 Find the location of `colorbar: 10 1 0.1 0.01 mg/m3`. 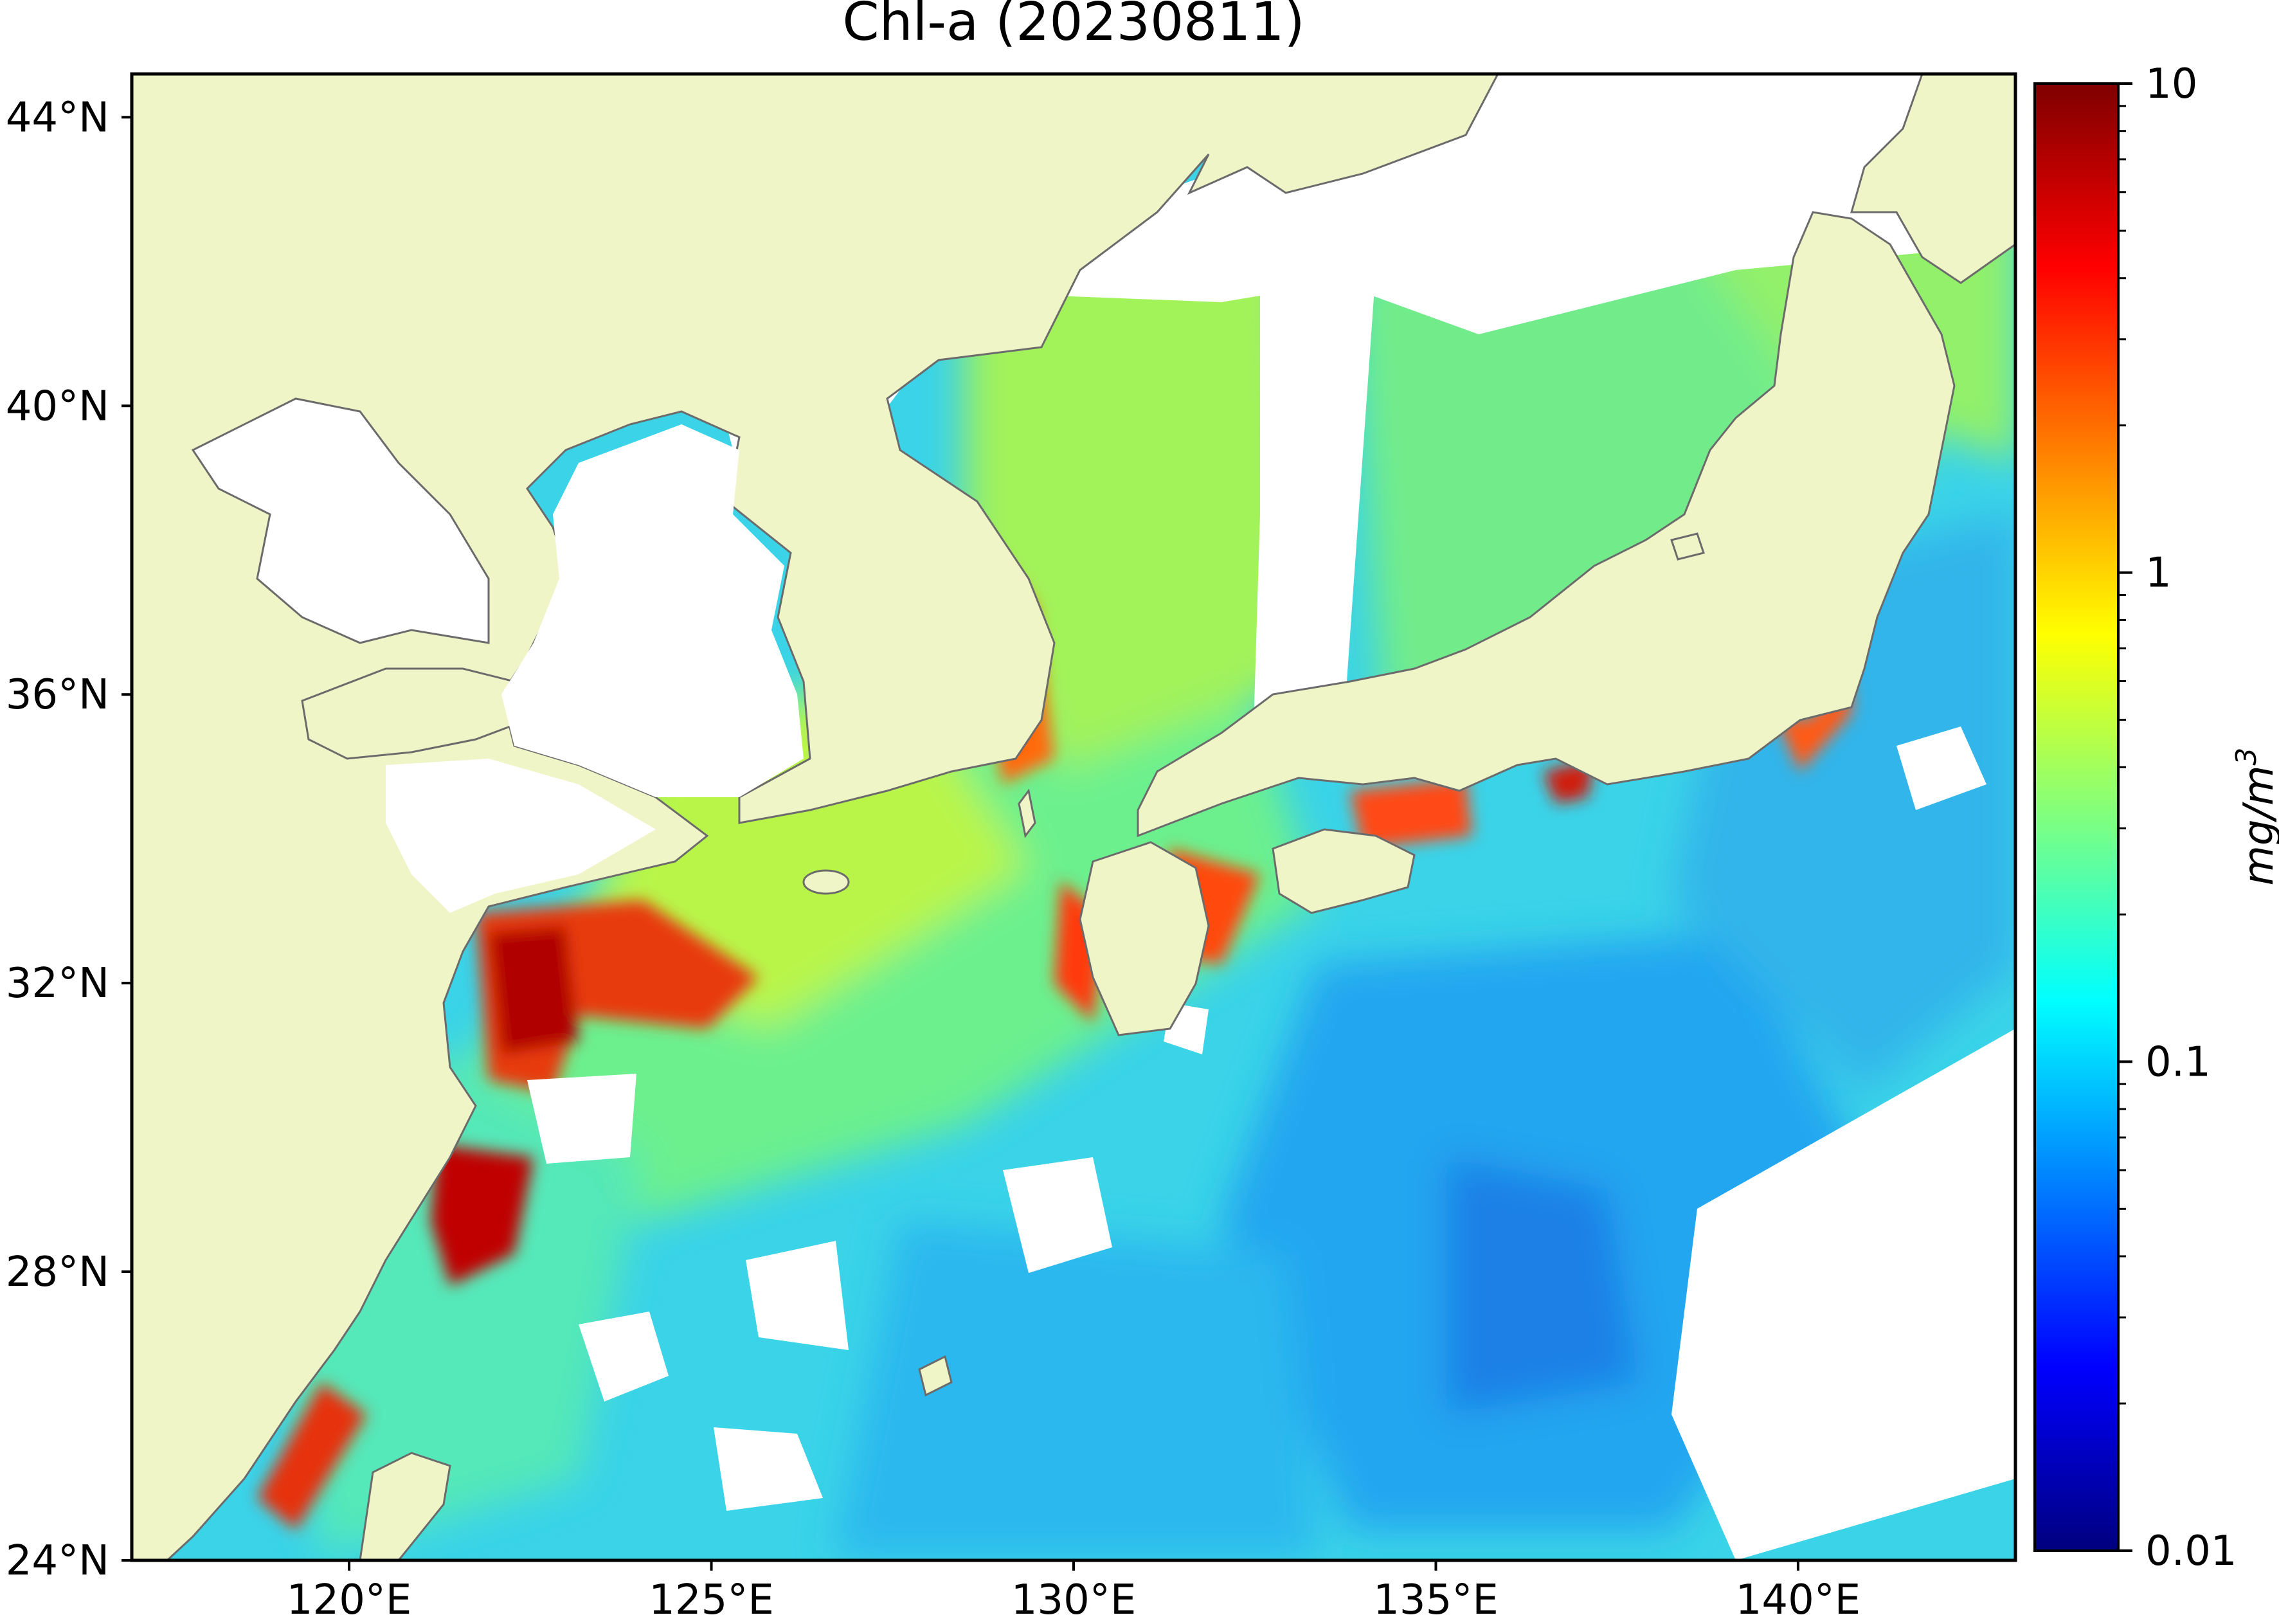

colorbar: 10 1 0.1 0.01 mg/m3 is located at coordinates (2156, 817).